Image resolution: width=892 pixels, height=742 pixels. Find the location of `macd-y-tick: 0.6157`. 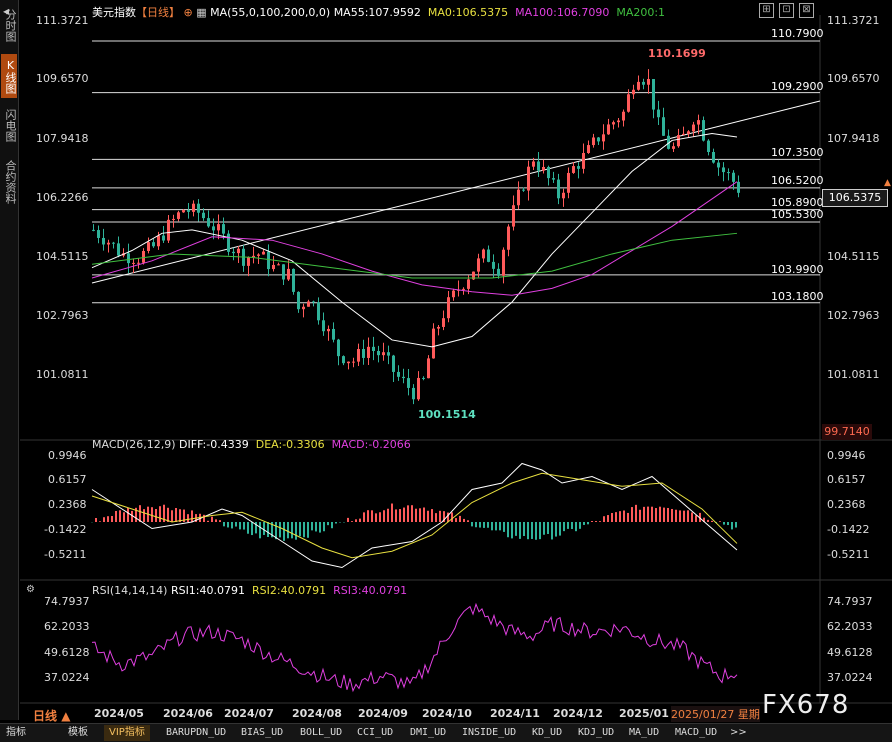

macd-y-tick: 0.6157 is located at coordinates (67, 479).